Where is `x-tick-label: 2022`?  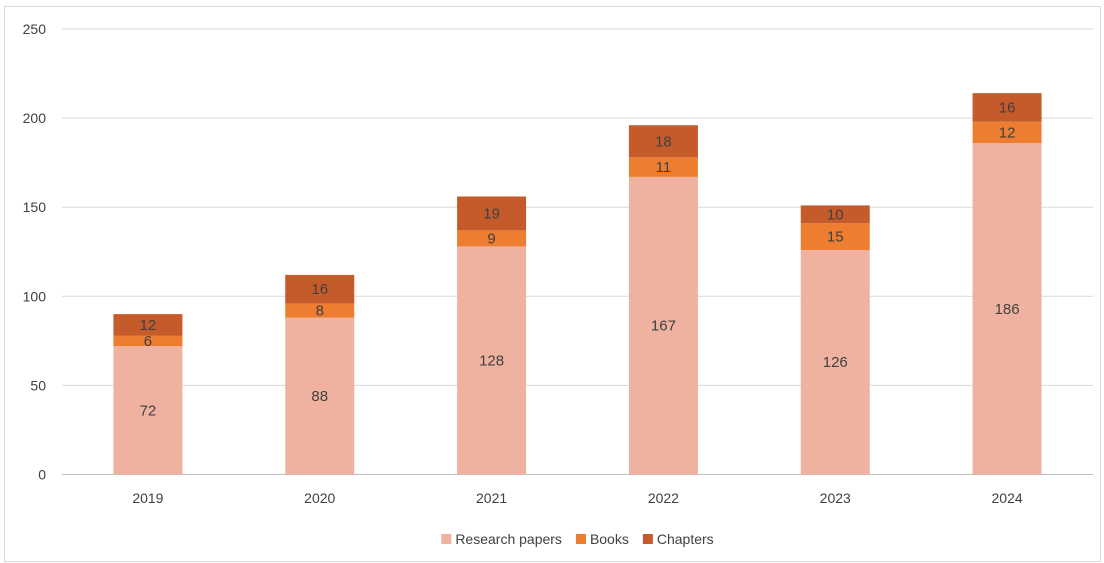
x-tick-label: 2022 is located at coordinates (663, 498).